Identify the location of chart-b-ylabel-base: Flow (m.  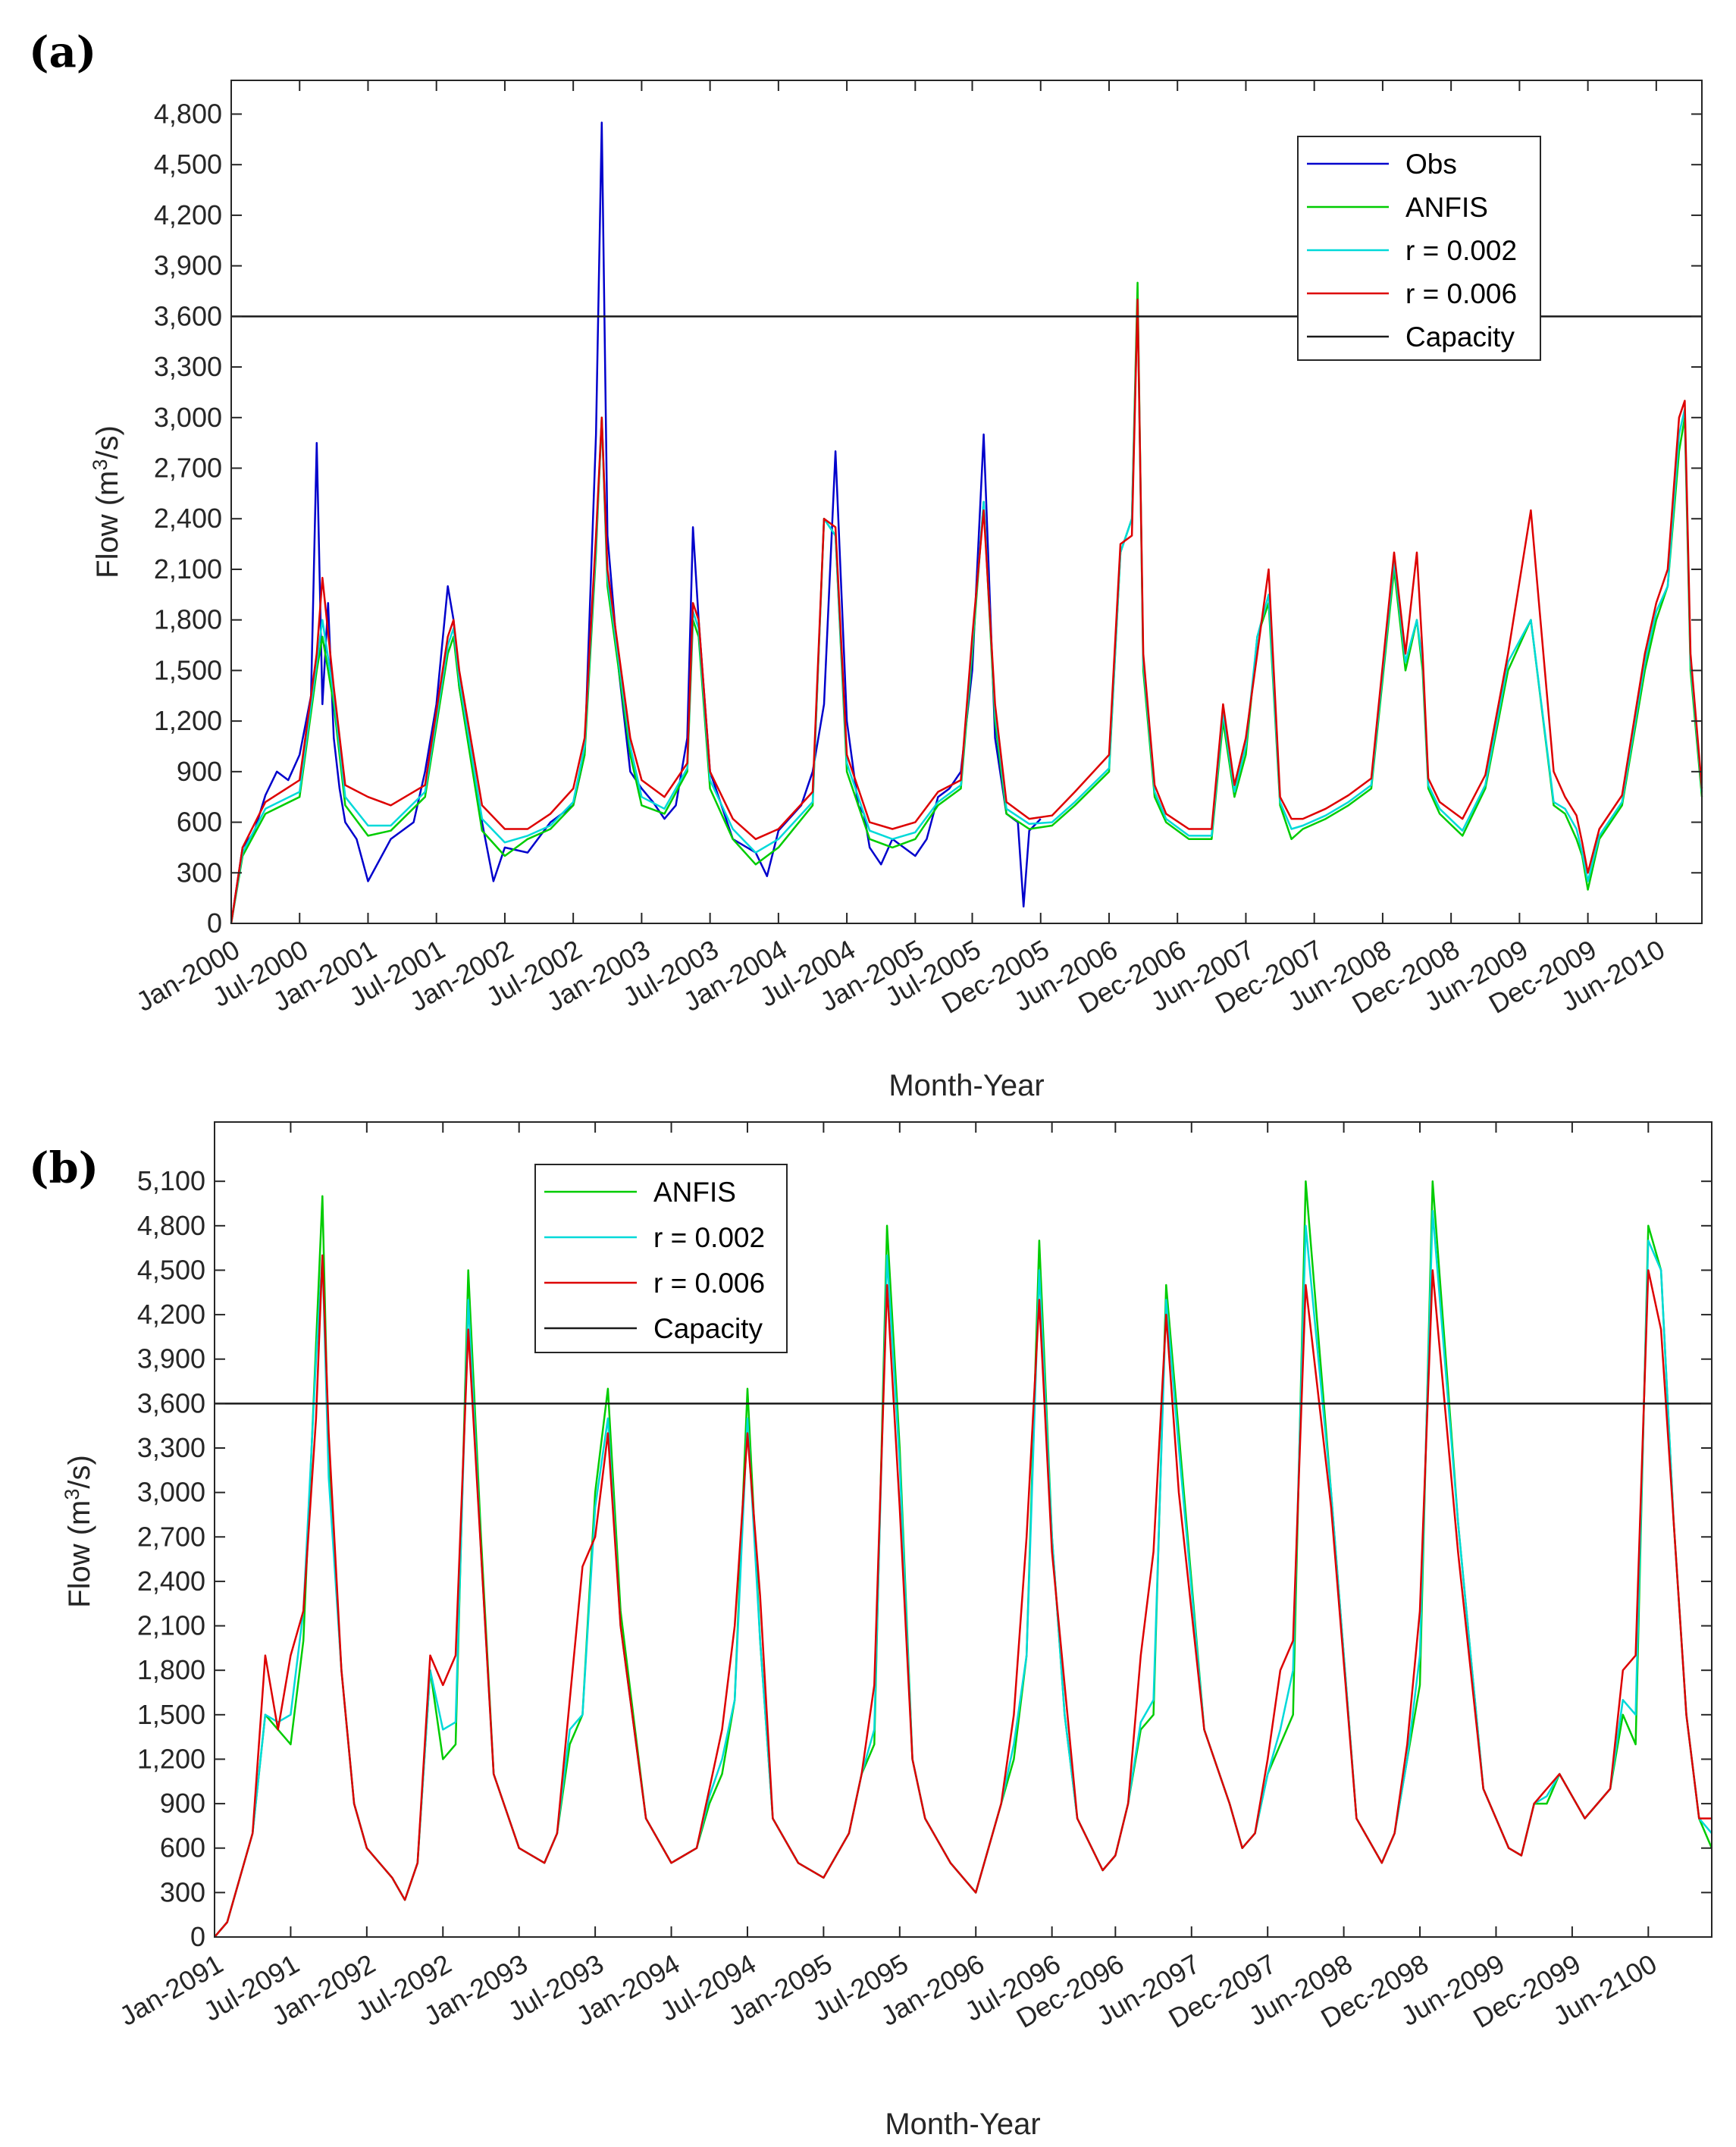
(79, 1554).